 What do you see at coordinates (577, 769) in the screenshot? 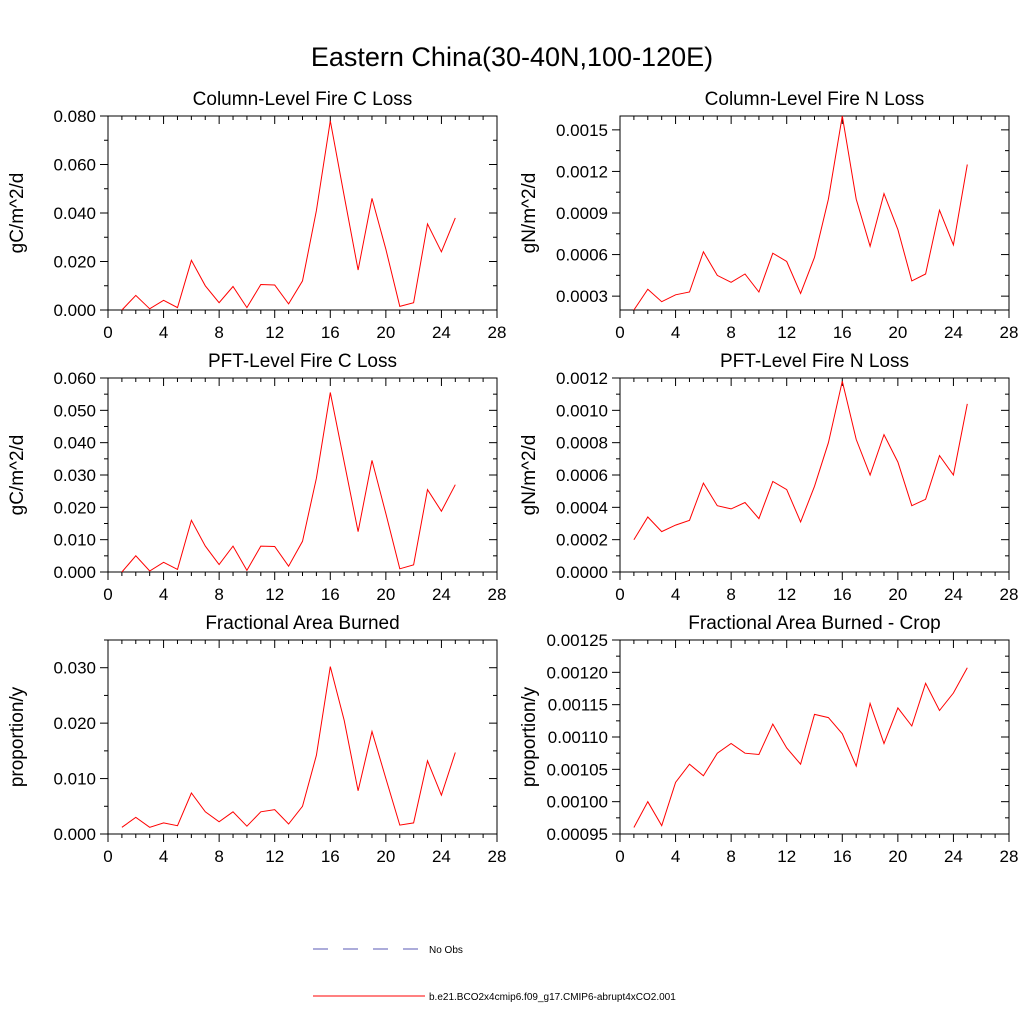
I see `y-tick-label: 0.00105` at bounding box center [577, 769].